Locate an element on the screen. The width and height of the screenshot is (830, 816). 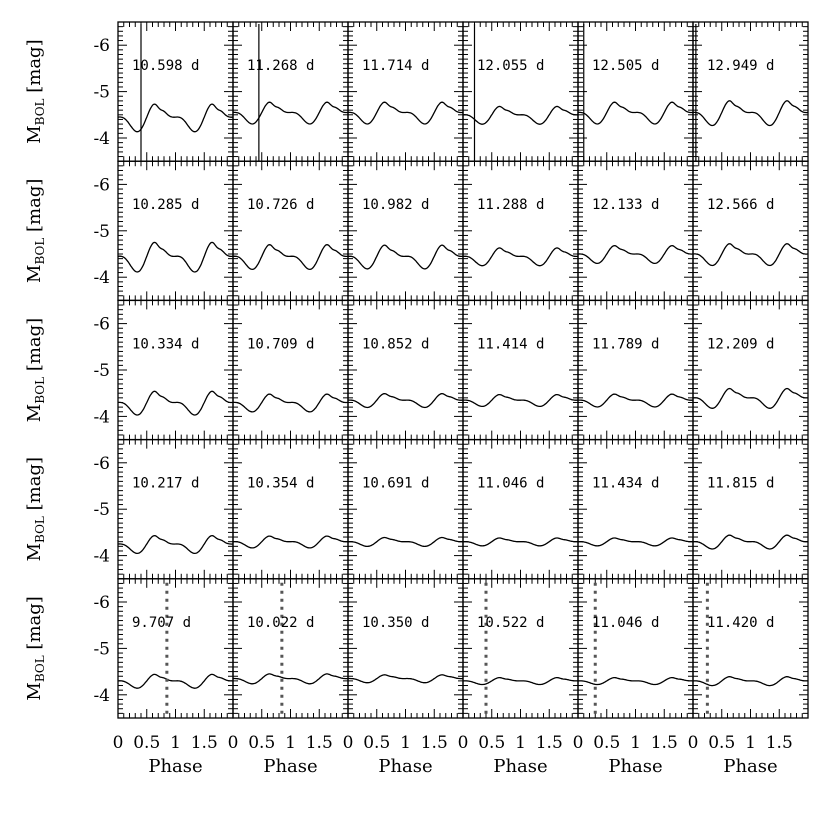
period-label: 11.815 d is located at coordinates (740, 484).